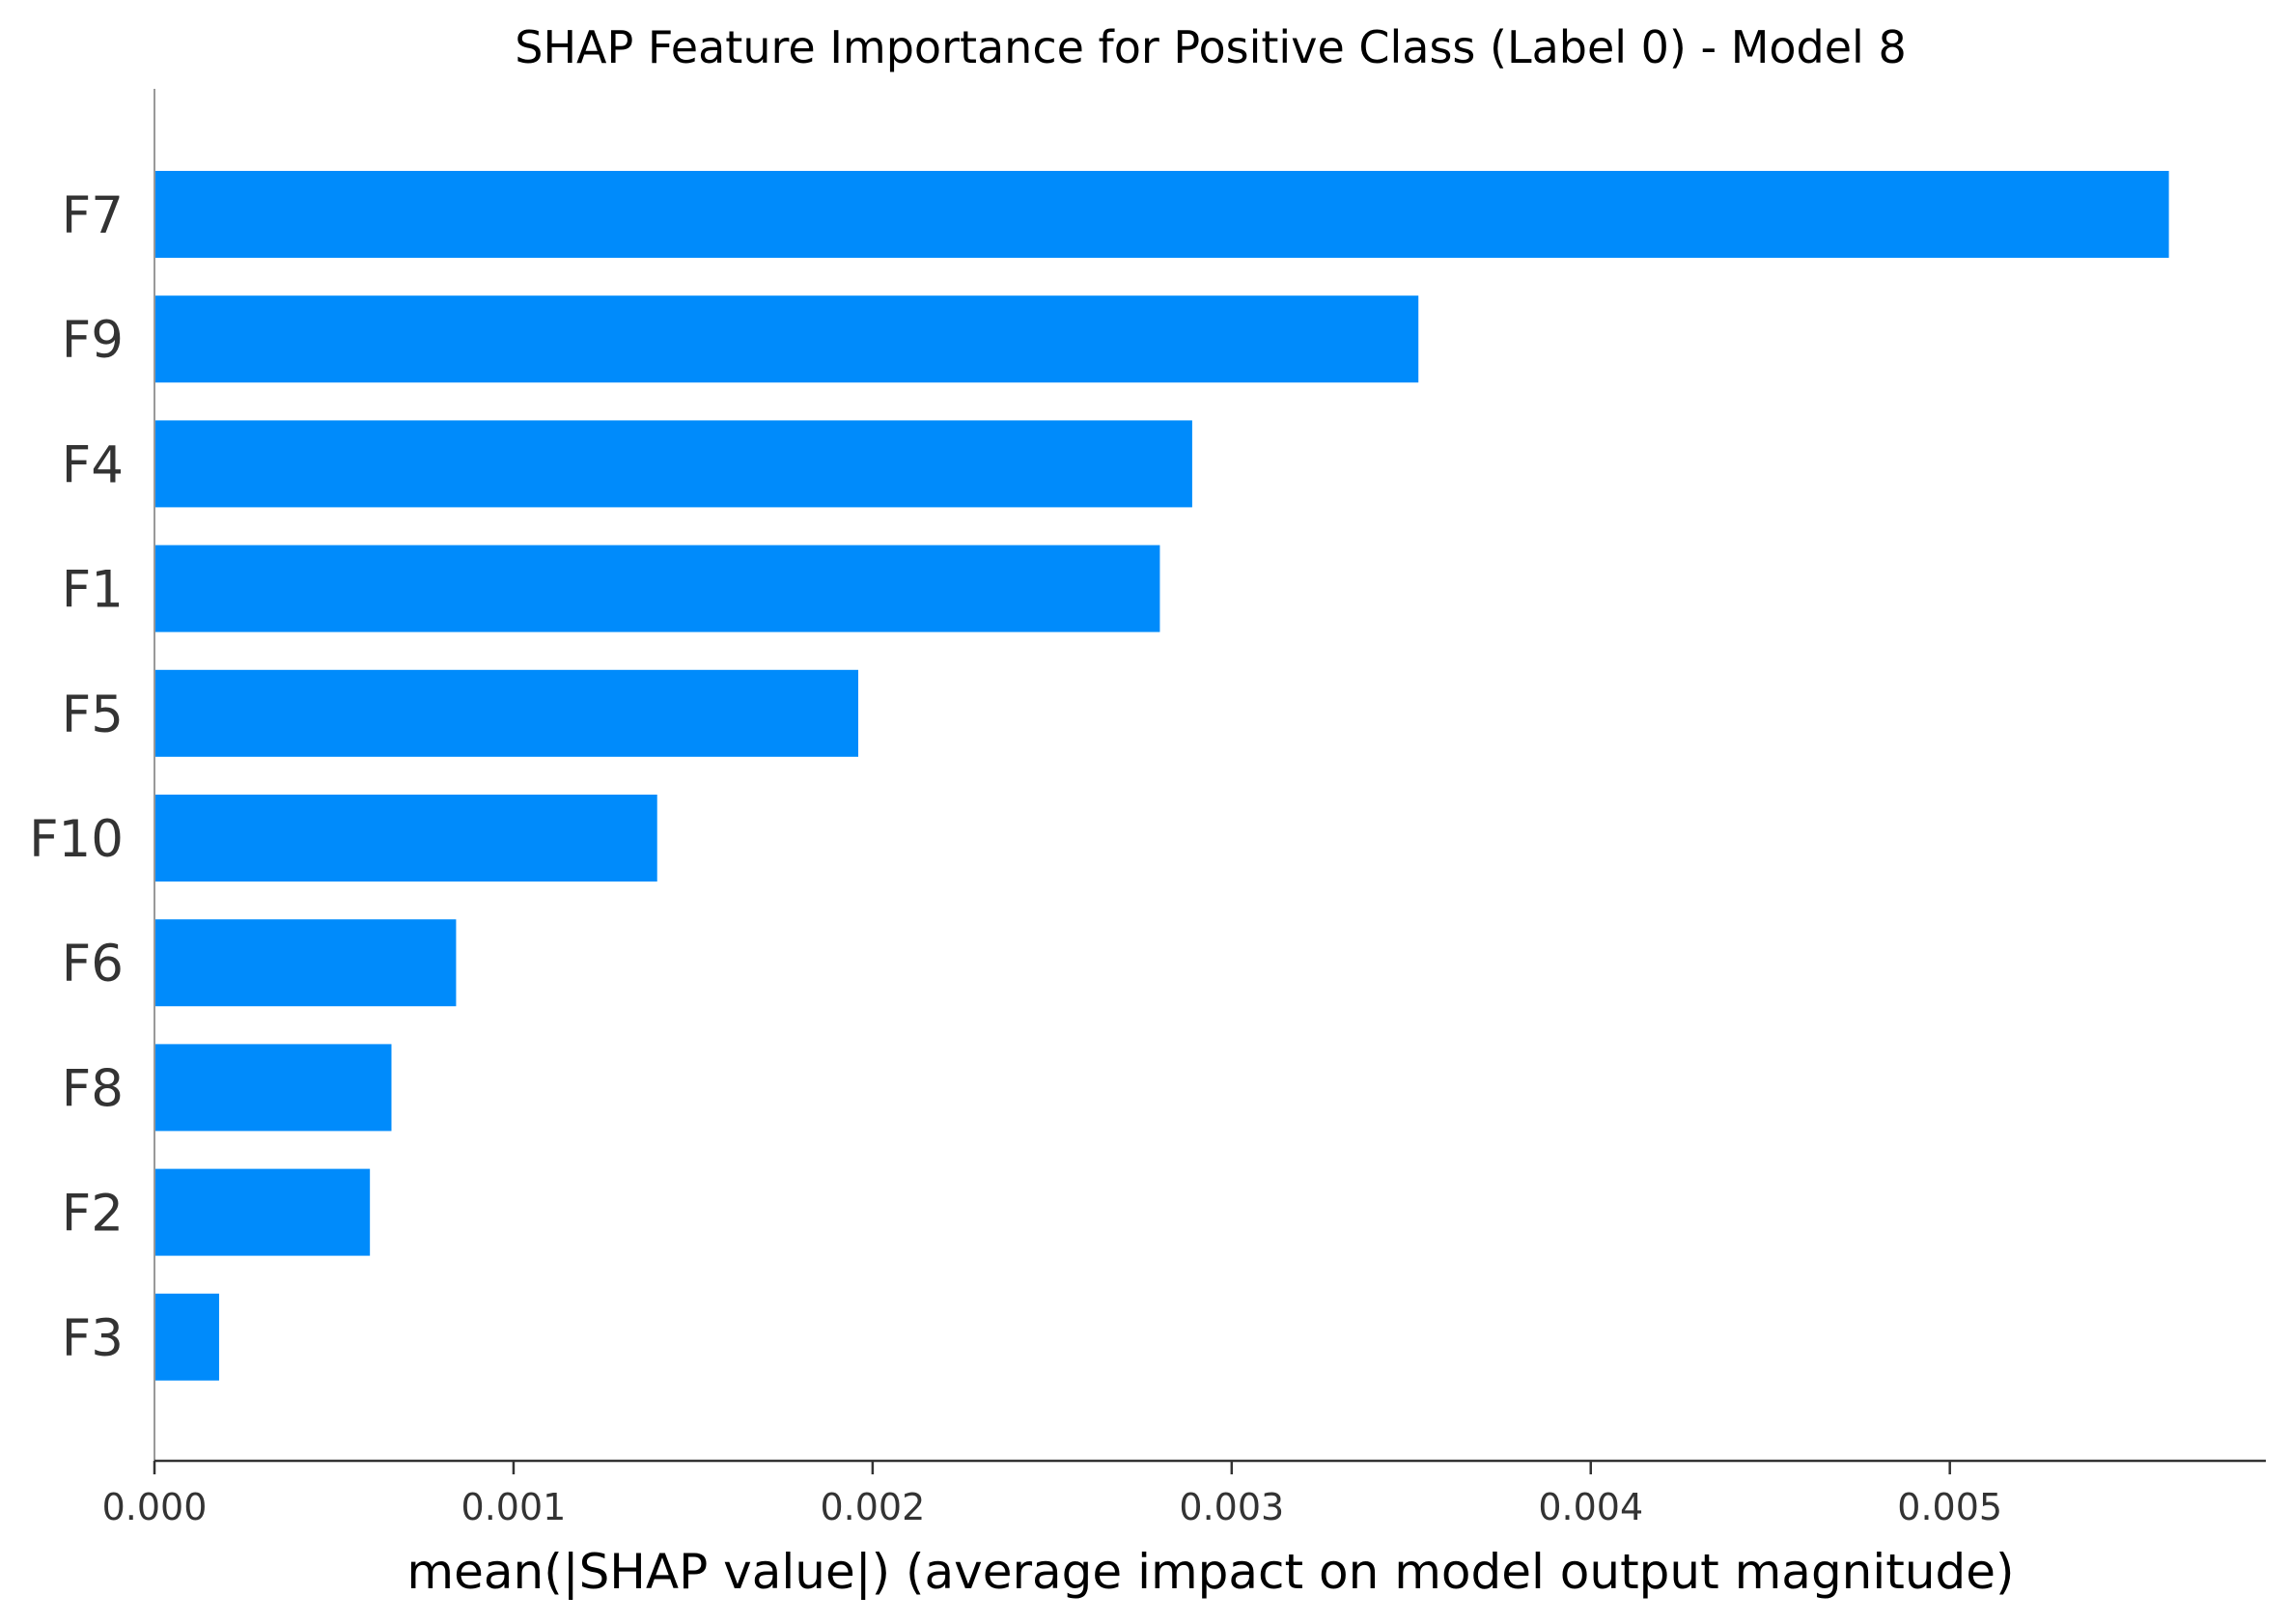 This screenshot has width=2289, height=1624. Describe the element at coordinates (657, 589) in the screenshot. I see `bar-f1` at that location.